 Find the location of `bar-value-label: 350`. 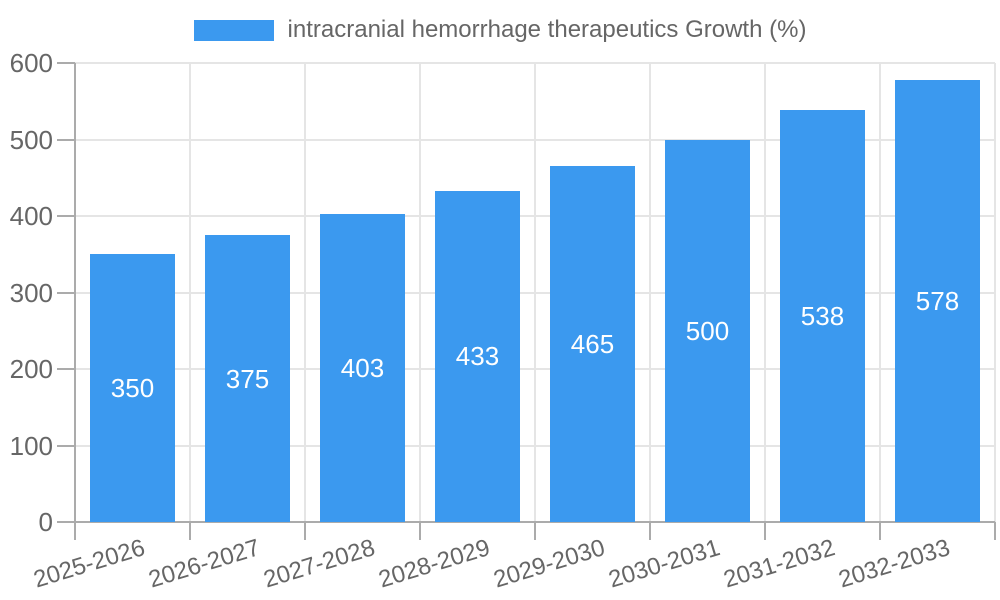

bar-value-label: 350 is located at coordinates (132, 388).